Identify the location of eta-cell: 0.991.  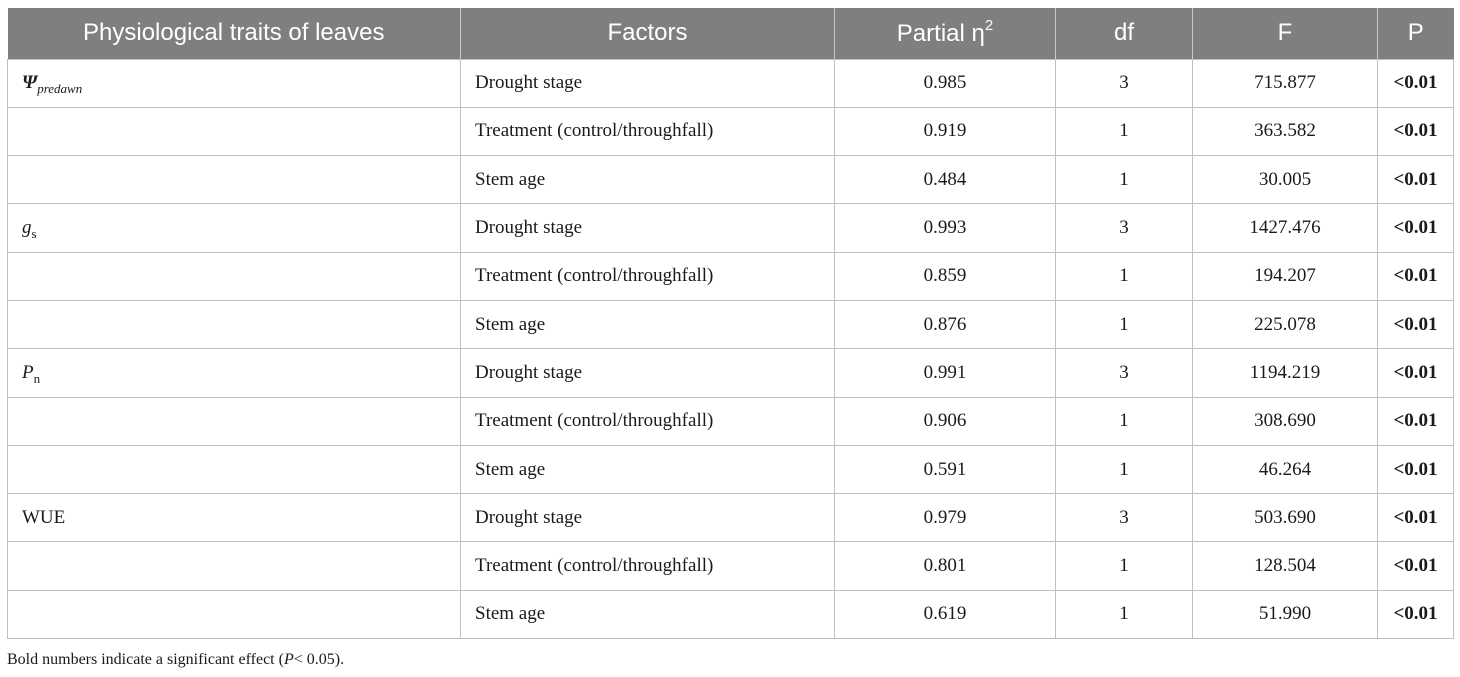
(945, 373).